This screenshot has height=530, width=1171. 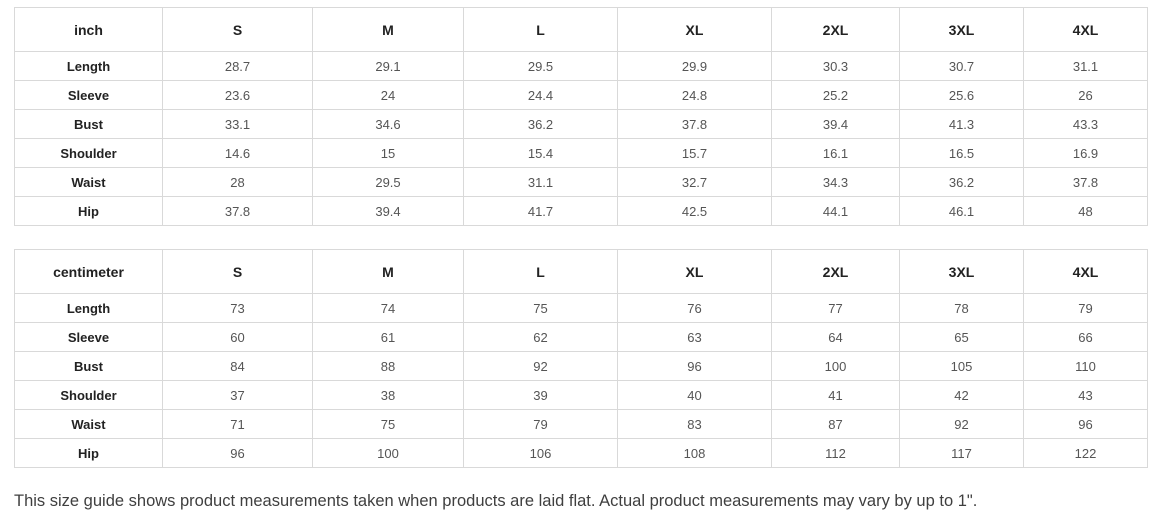 I want to click on measurement-cell: 83, so click(x=694, y=424).